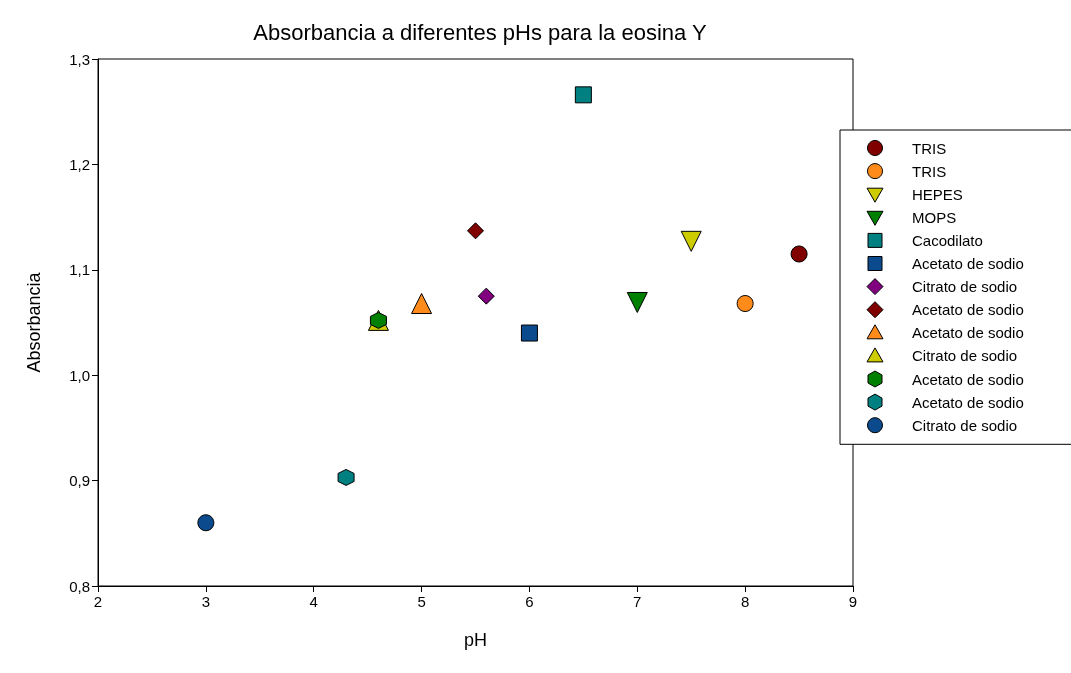  I want to click on x-tick-label: 2, so click(98, 601).